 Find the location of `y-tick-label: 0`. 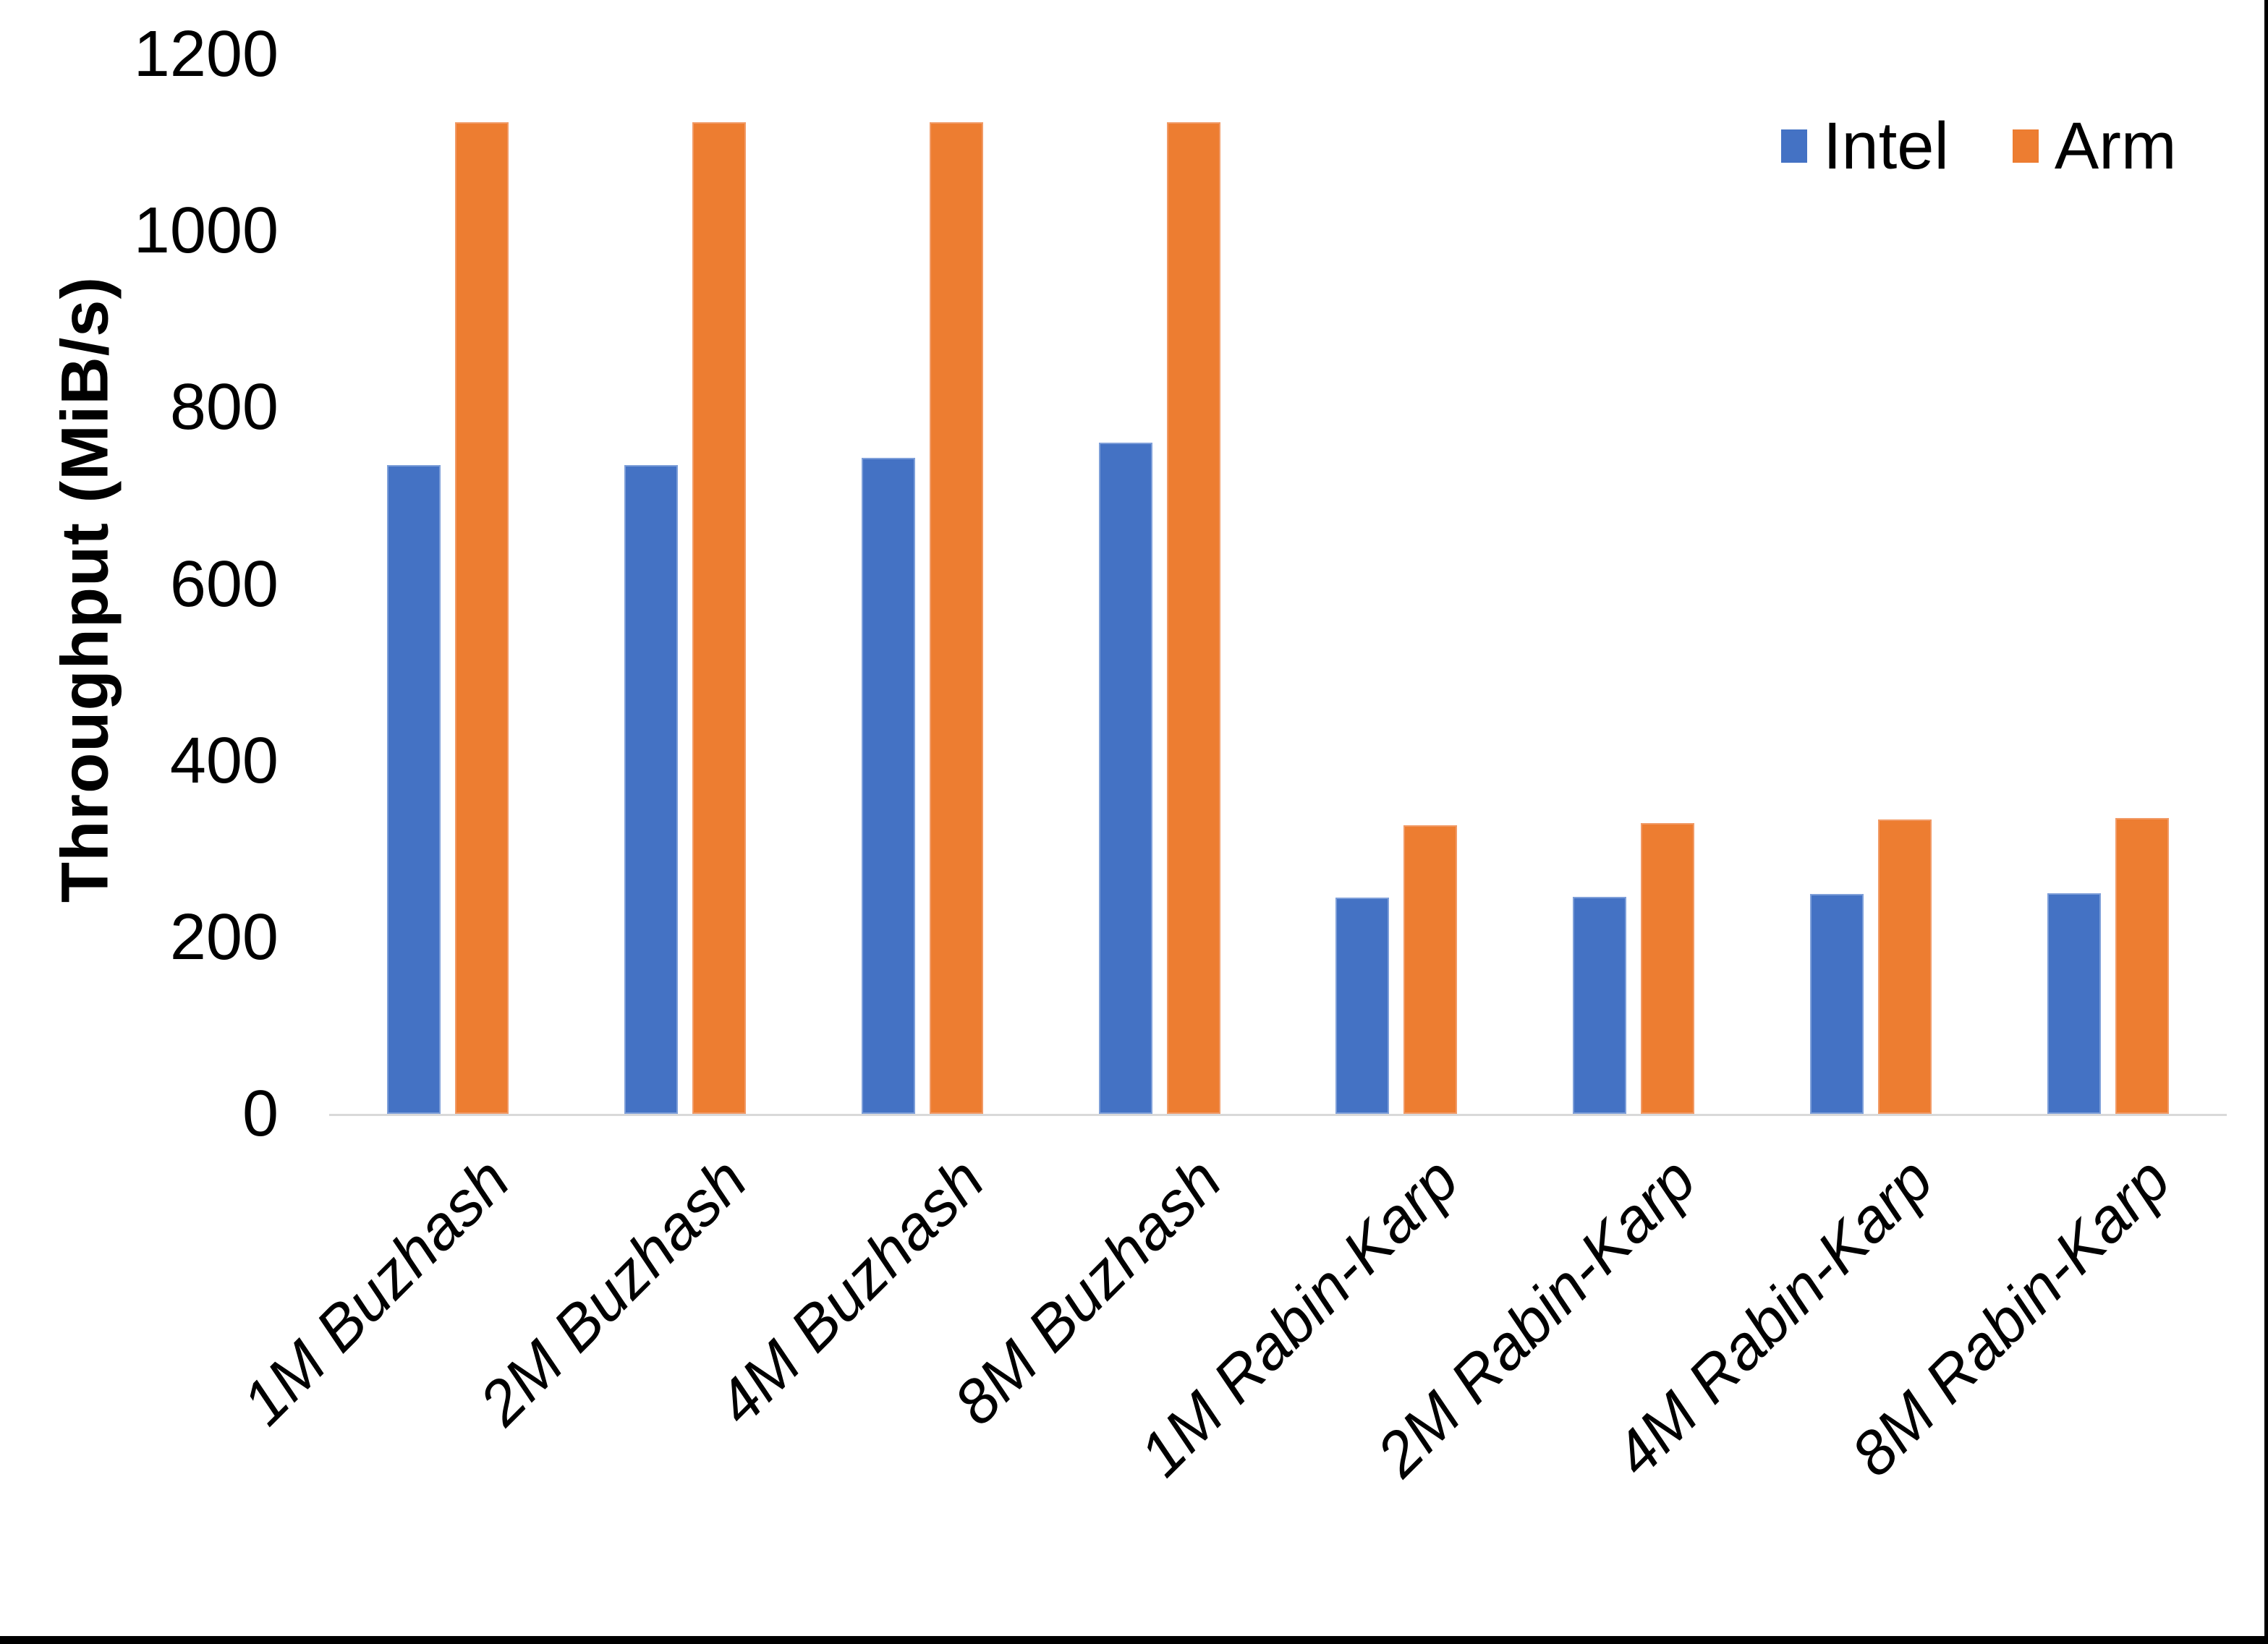

y-tick-label: 0 is located at coordinates (260, 1114).